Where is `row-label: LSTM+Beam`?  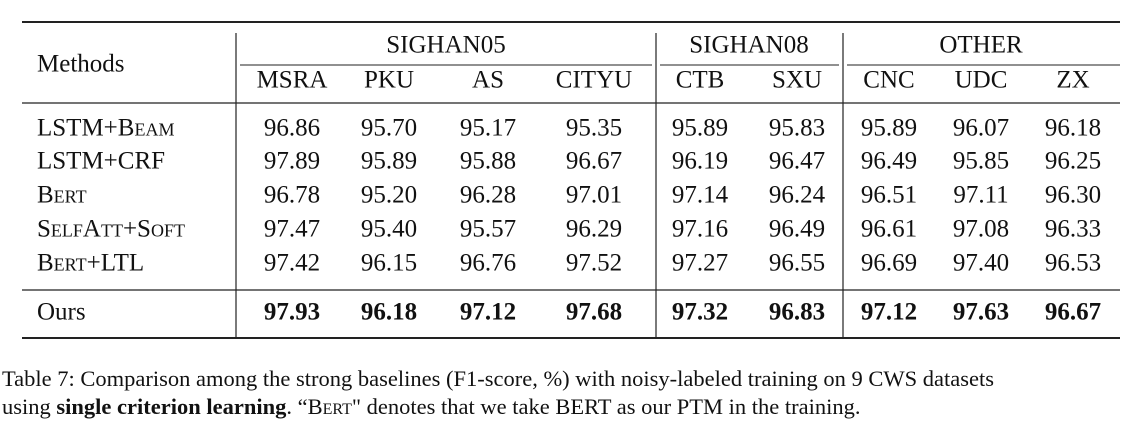 row-label: LSTM+Beam is located at coordinates (105, 128).